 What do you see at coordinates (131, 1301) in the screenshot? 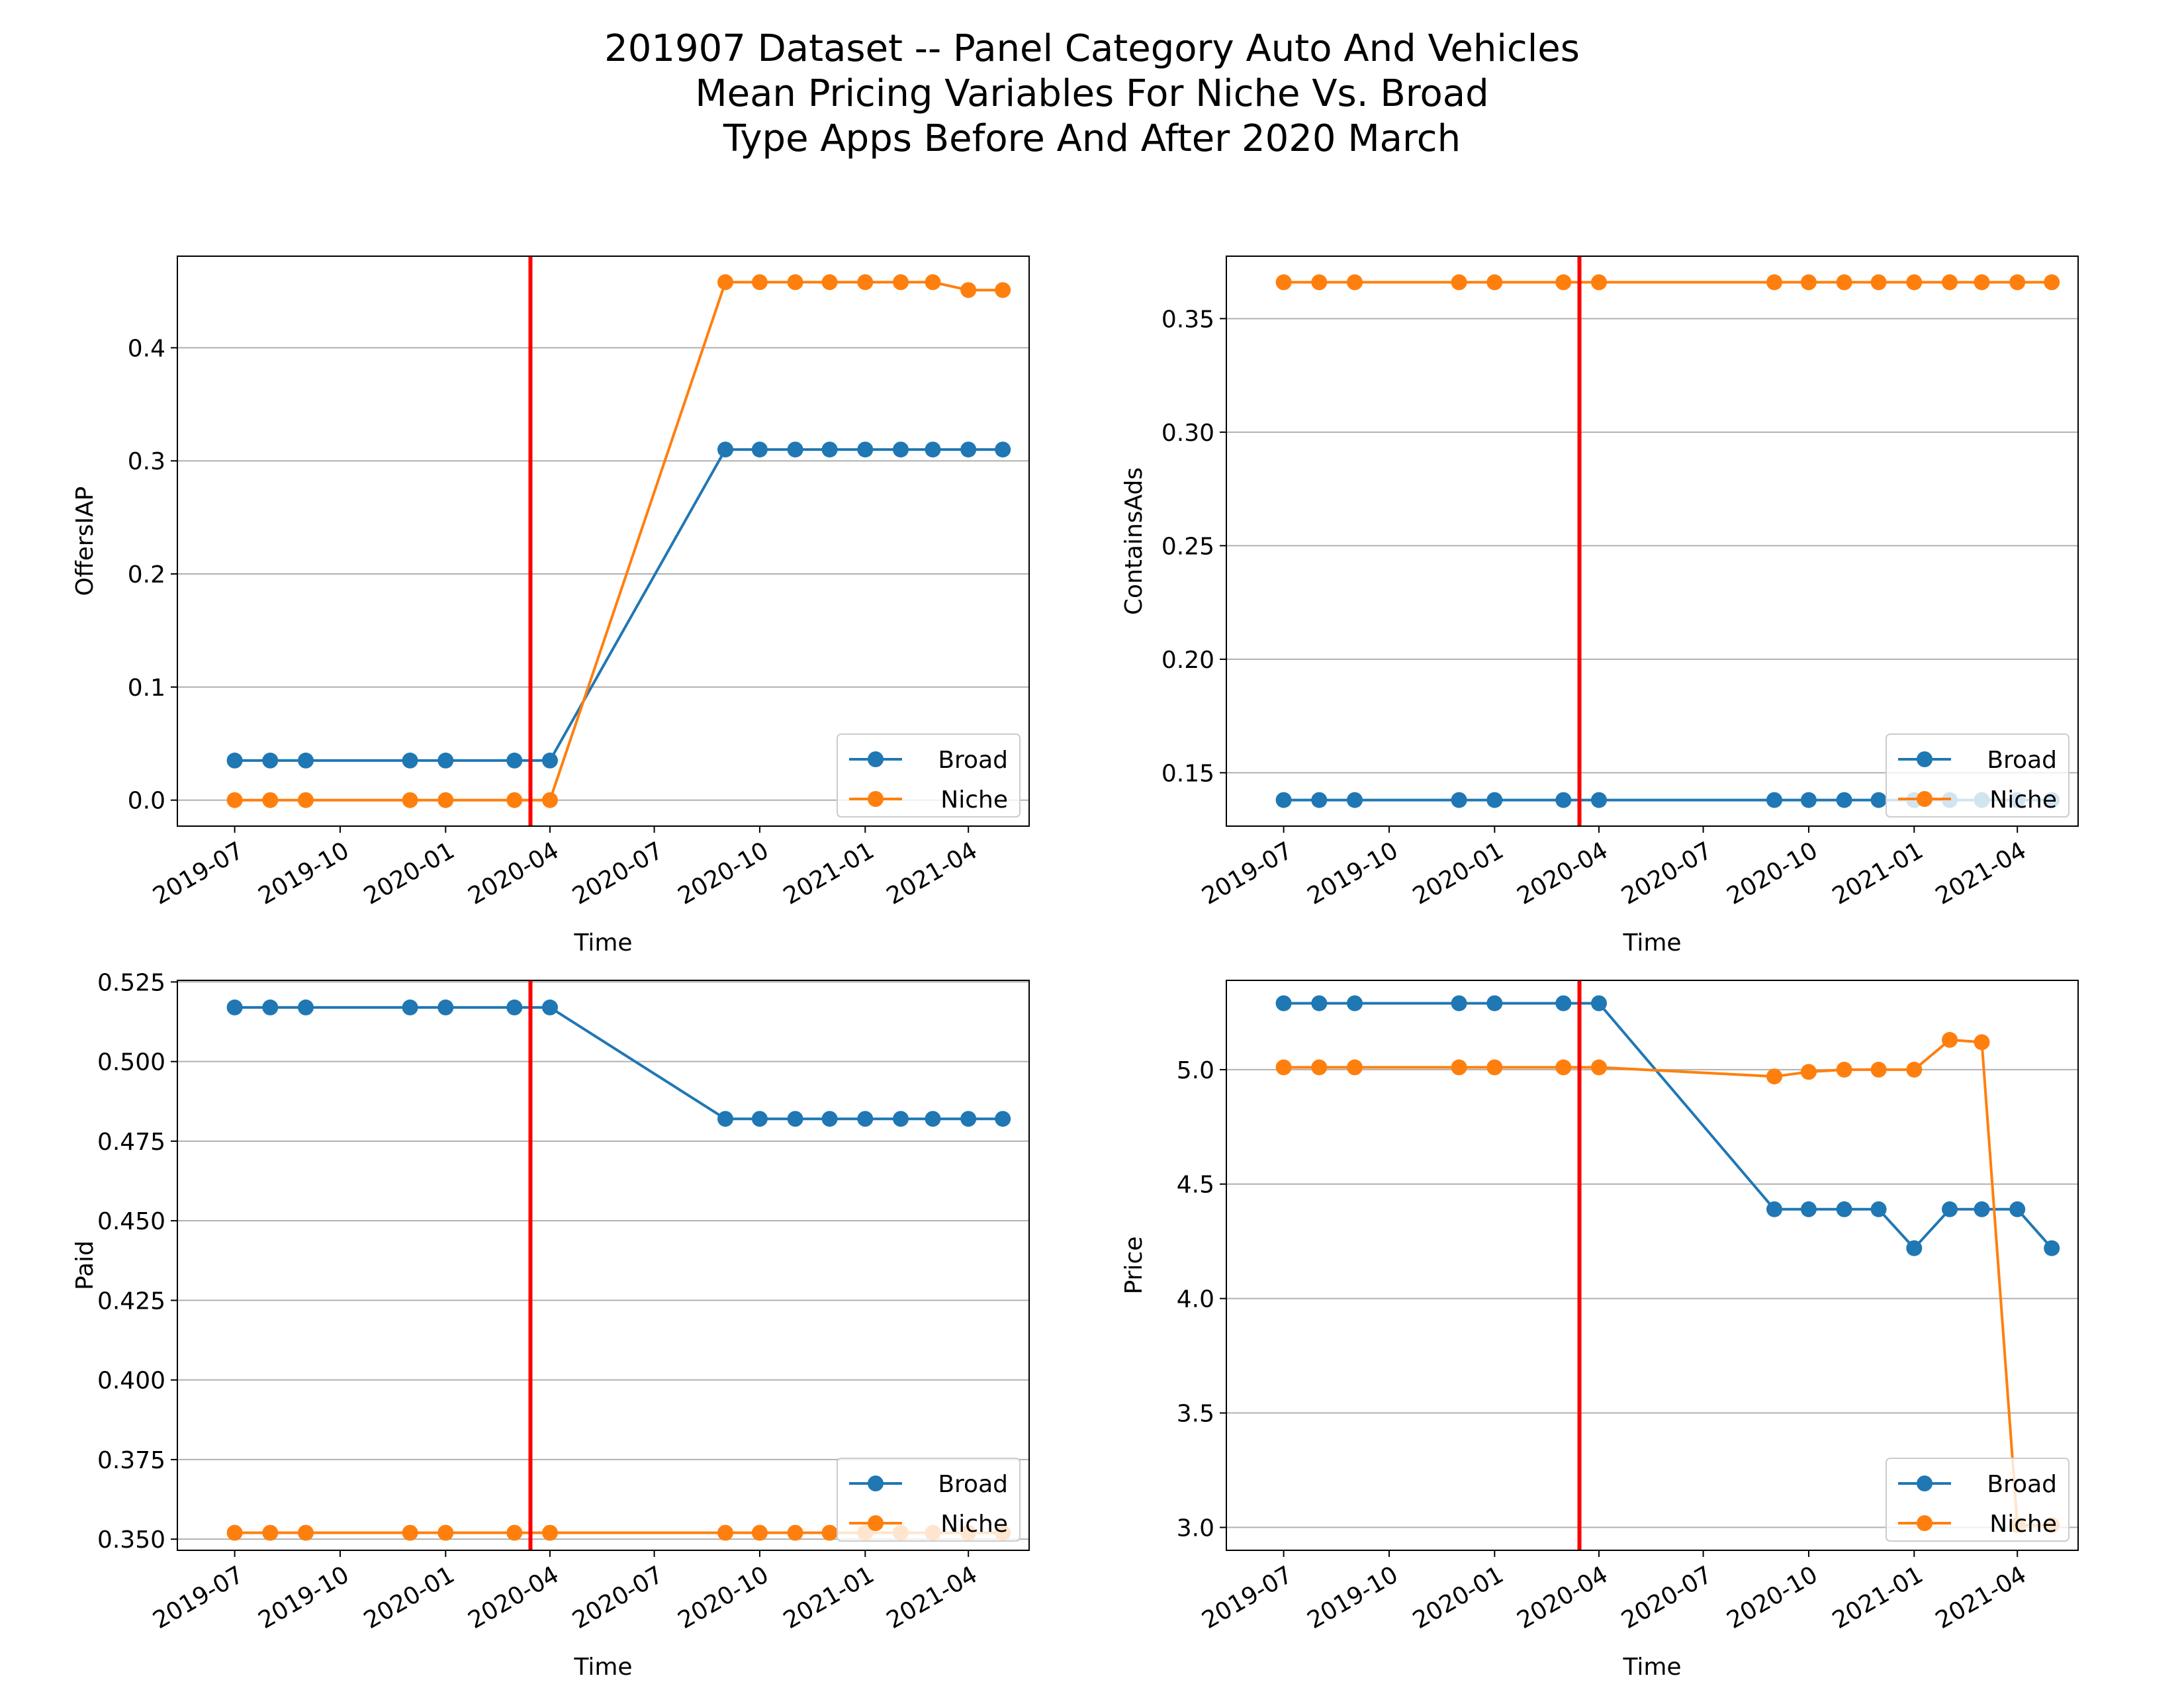
I see `y-tick-label: 0.425` at bounding box center [131, 1301].